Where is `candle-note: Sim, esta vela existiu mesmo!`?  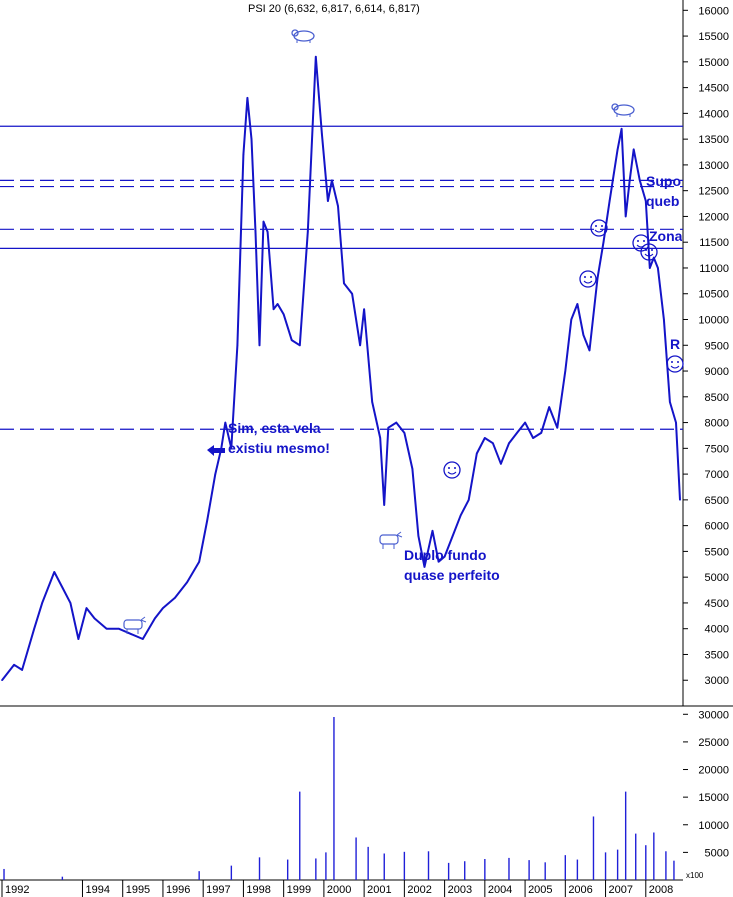 candle-note: Sim, esta vela existiu mesmo! is located at coordinates (279, 438).